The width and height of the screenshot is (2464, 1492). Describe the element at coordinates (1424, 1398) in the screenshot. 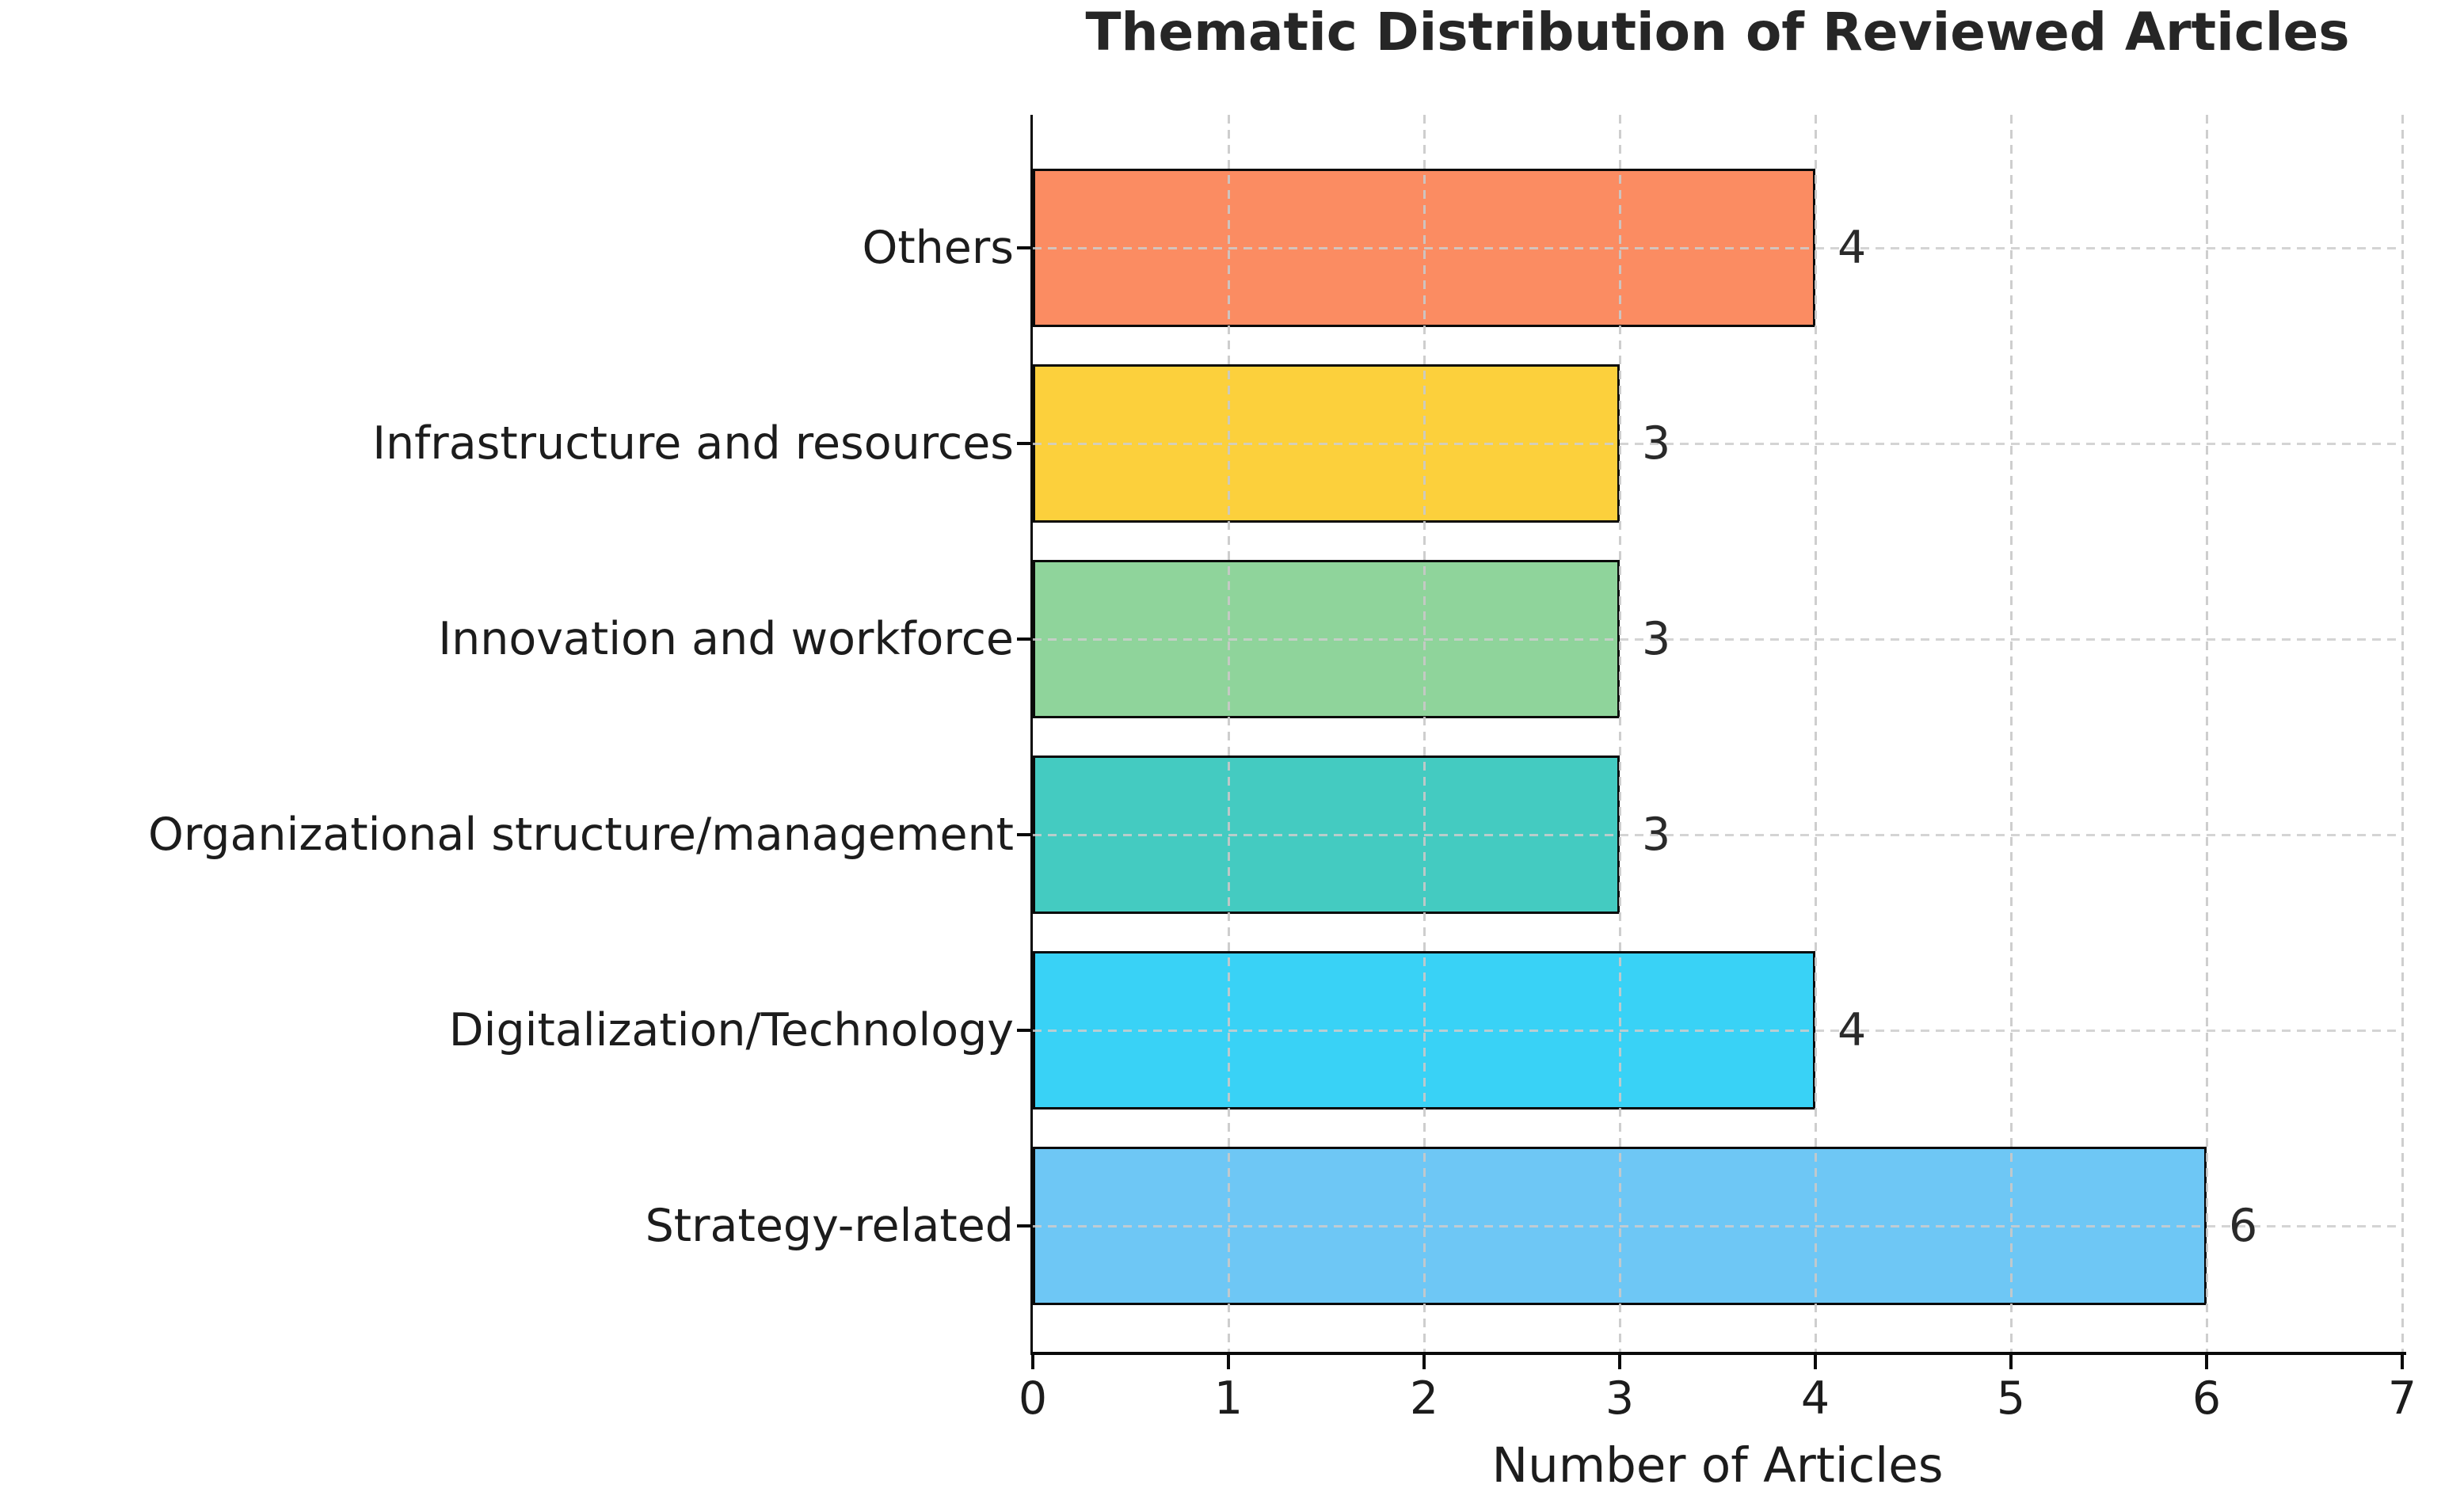

I see `x-tick-label-2: 2` at that location.